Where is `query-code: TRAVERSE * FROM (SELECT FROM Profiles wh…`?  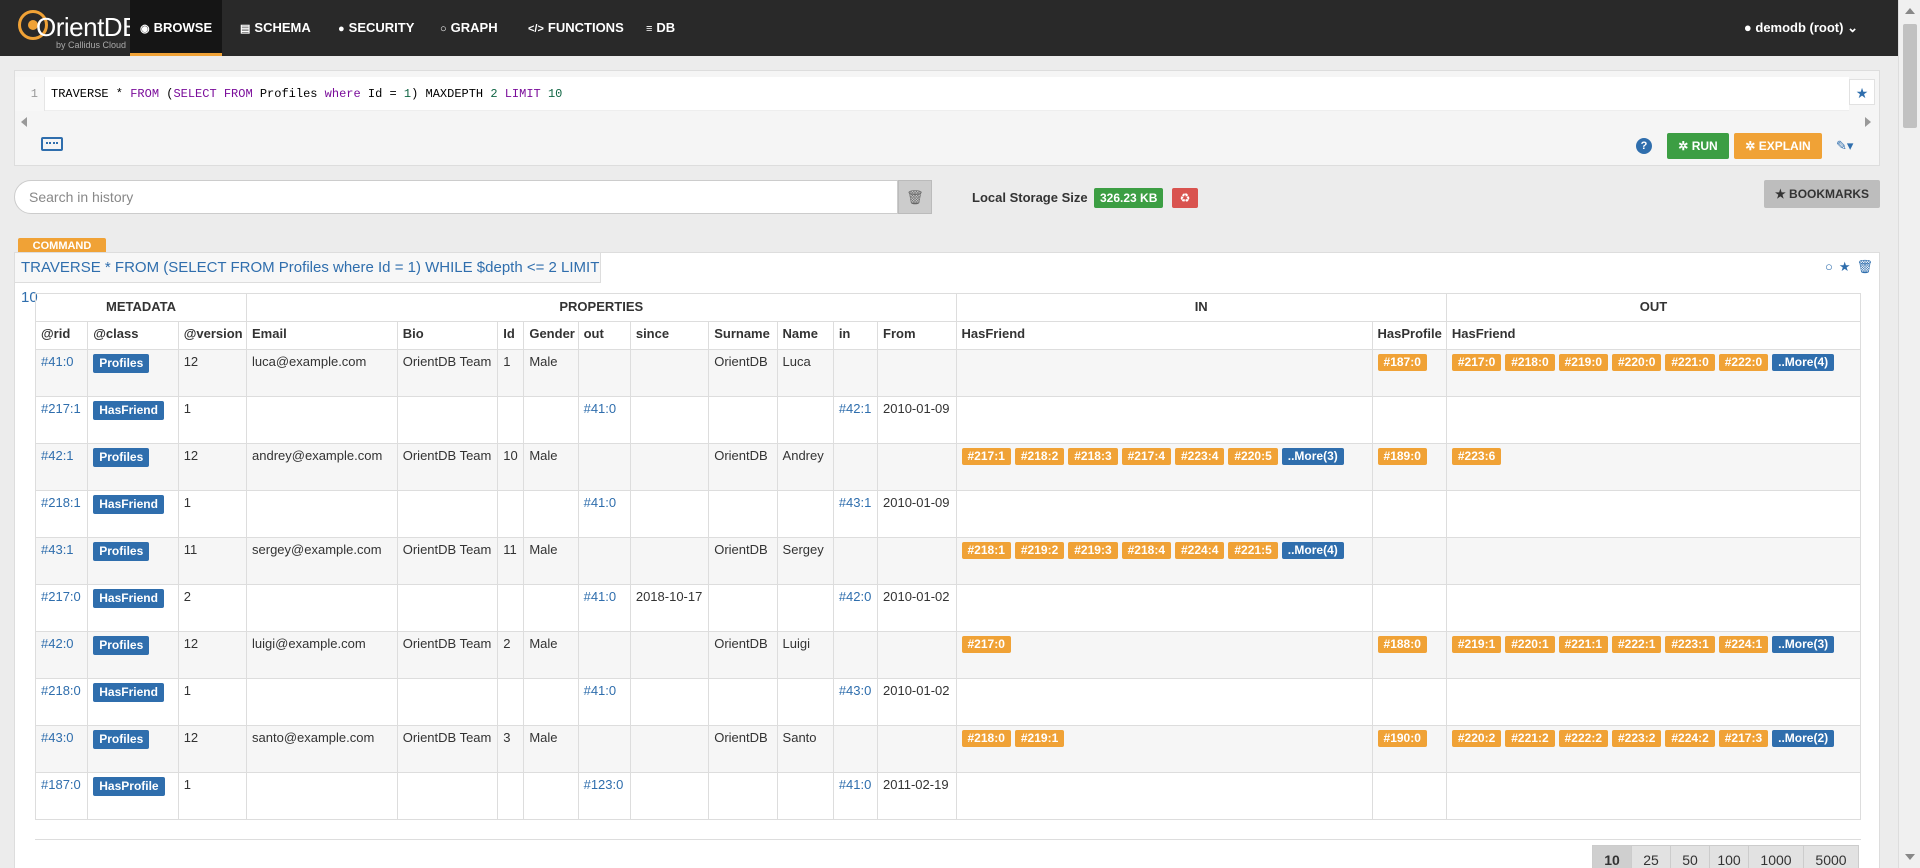 query-code: TRAVERSE * FROM (SELECT FROM Profiles wh… is located at coordinates (306, 94).